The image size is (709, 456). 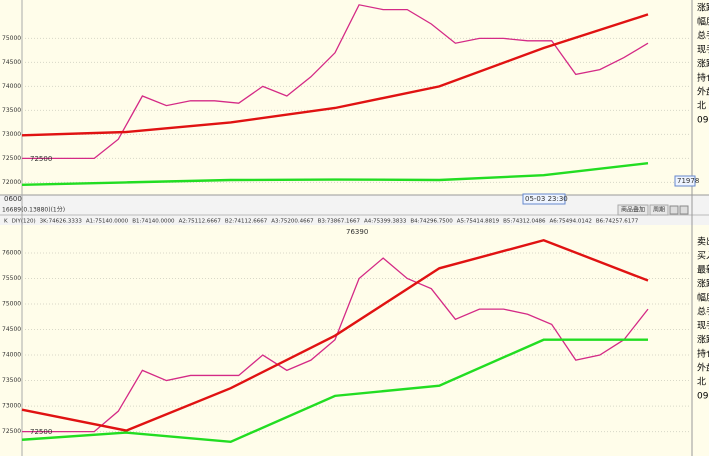 What do you see at coordinates (11, 278) in the screenshot?
I see `y-tick-label: 75500` at bounding box center [11, 278].